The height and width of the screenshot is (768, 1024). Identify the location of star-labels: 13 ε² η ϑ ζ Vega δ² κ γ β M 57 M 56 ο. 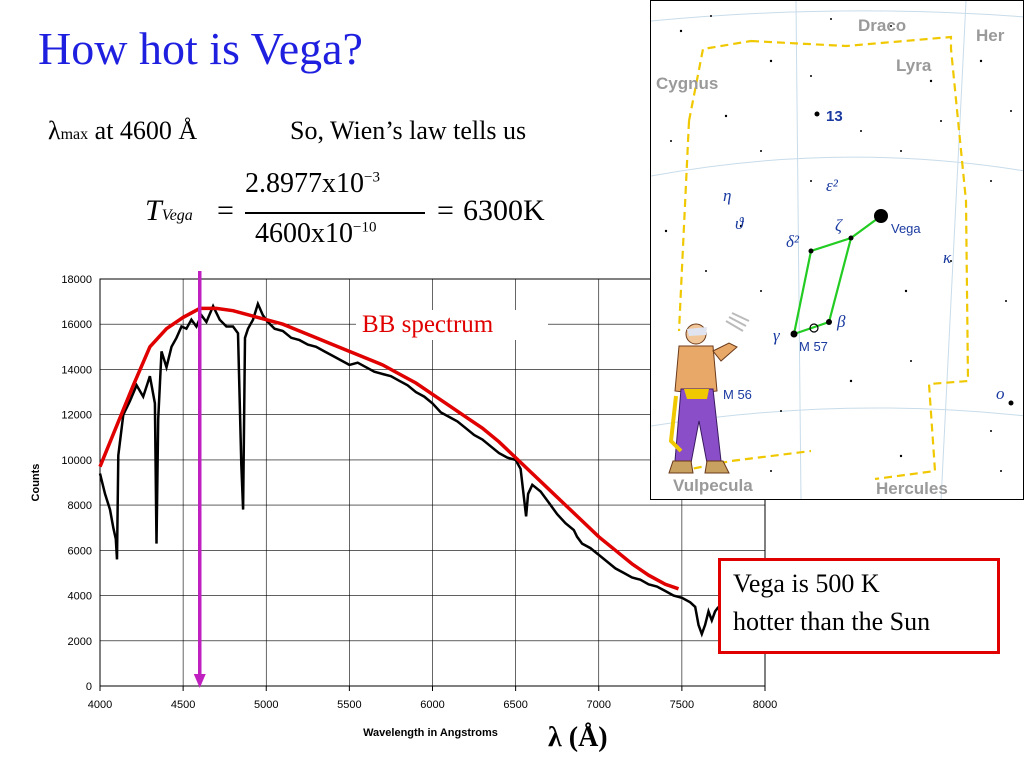
(864, 255).